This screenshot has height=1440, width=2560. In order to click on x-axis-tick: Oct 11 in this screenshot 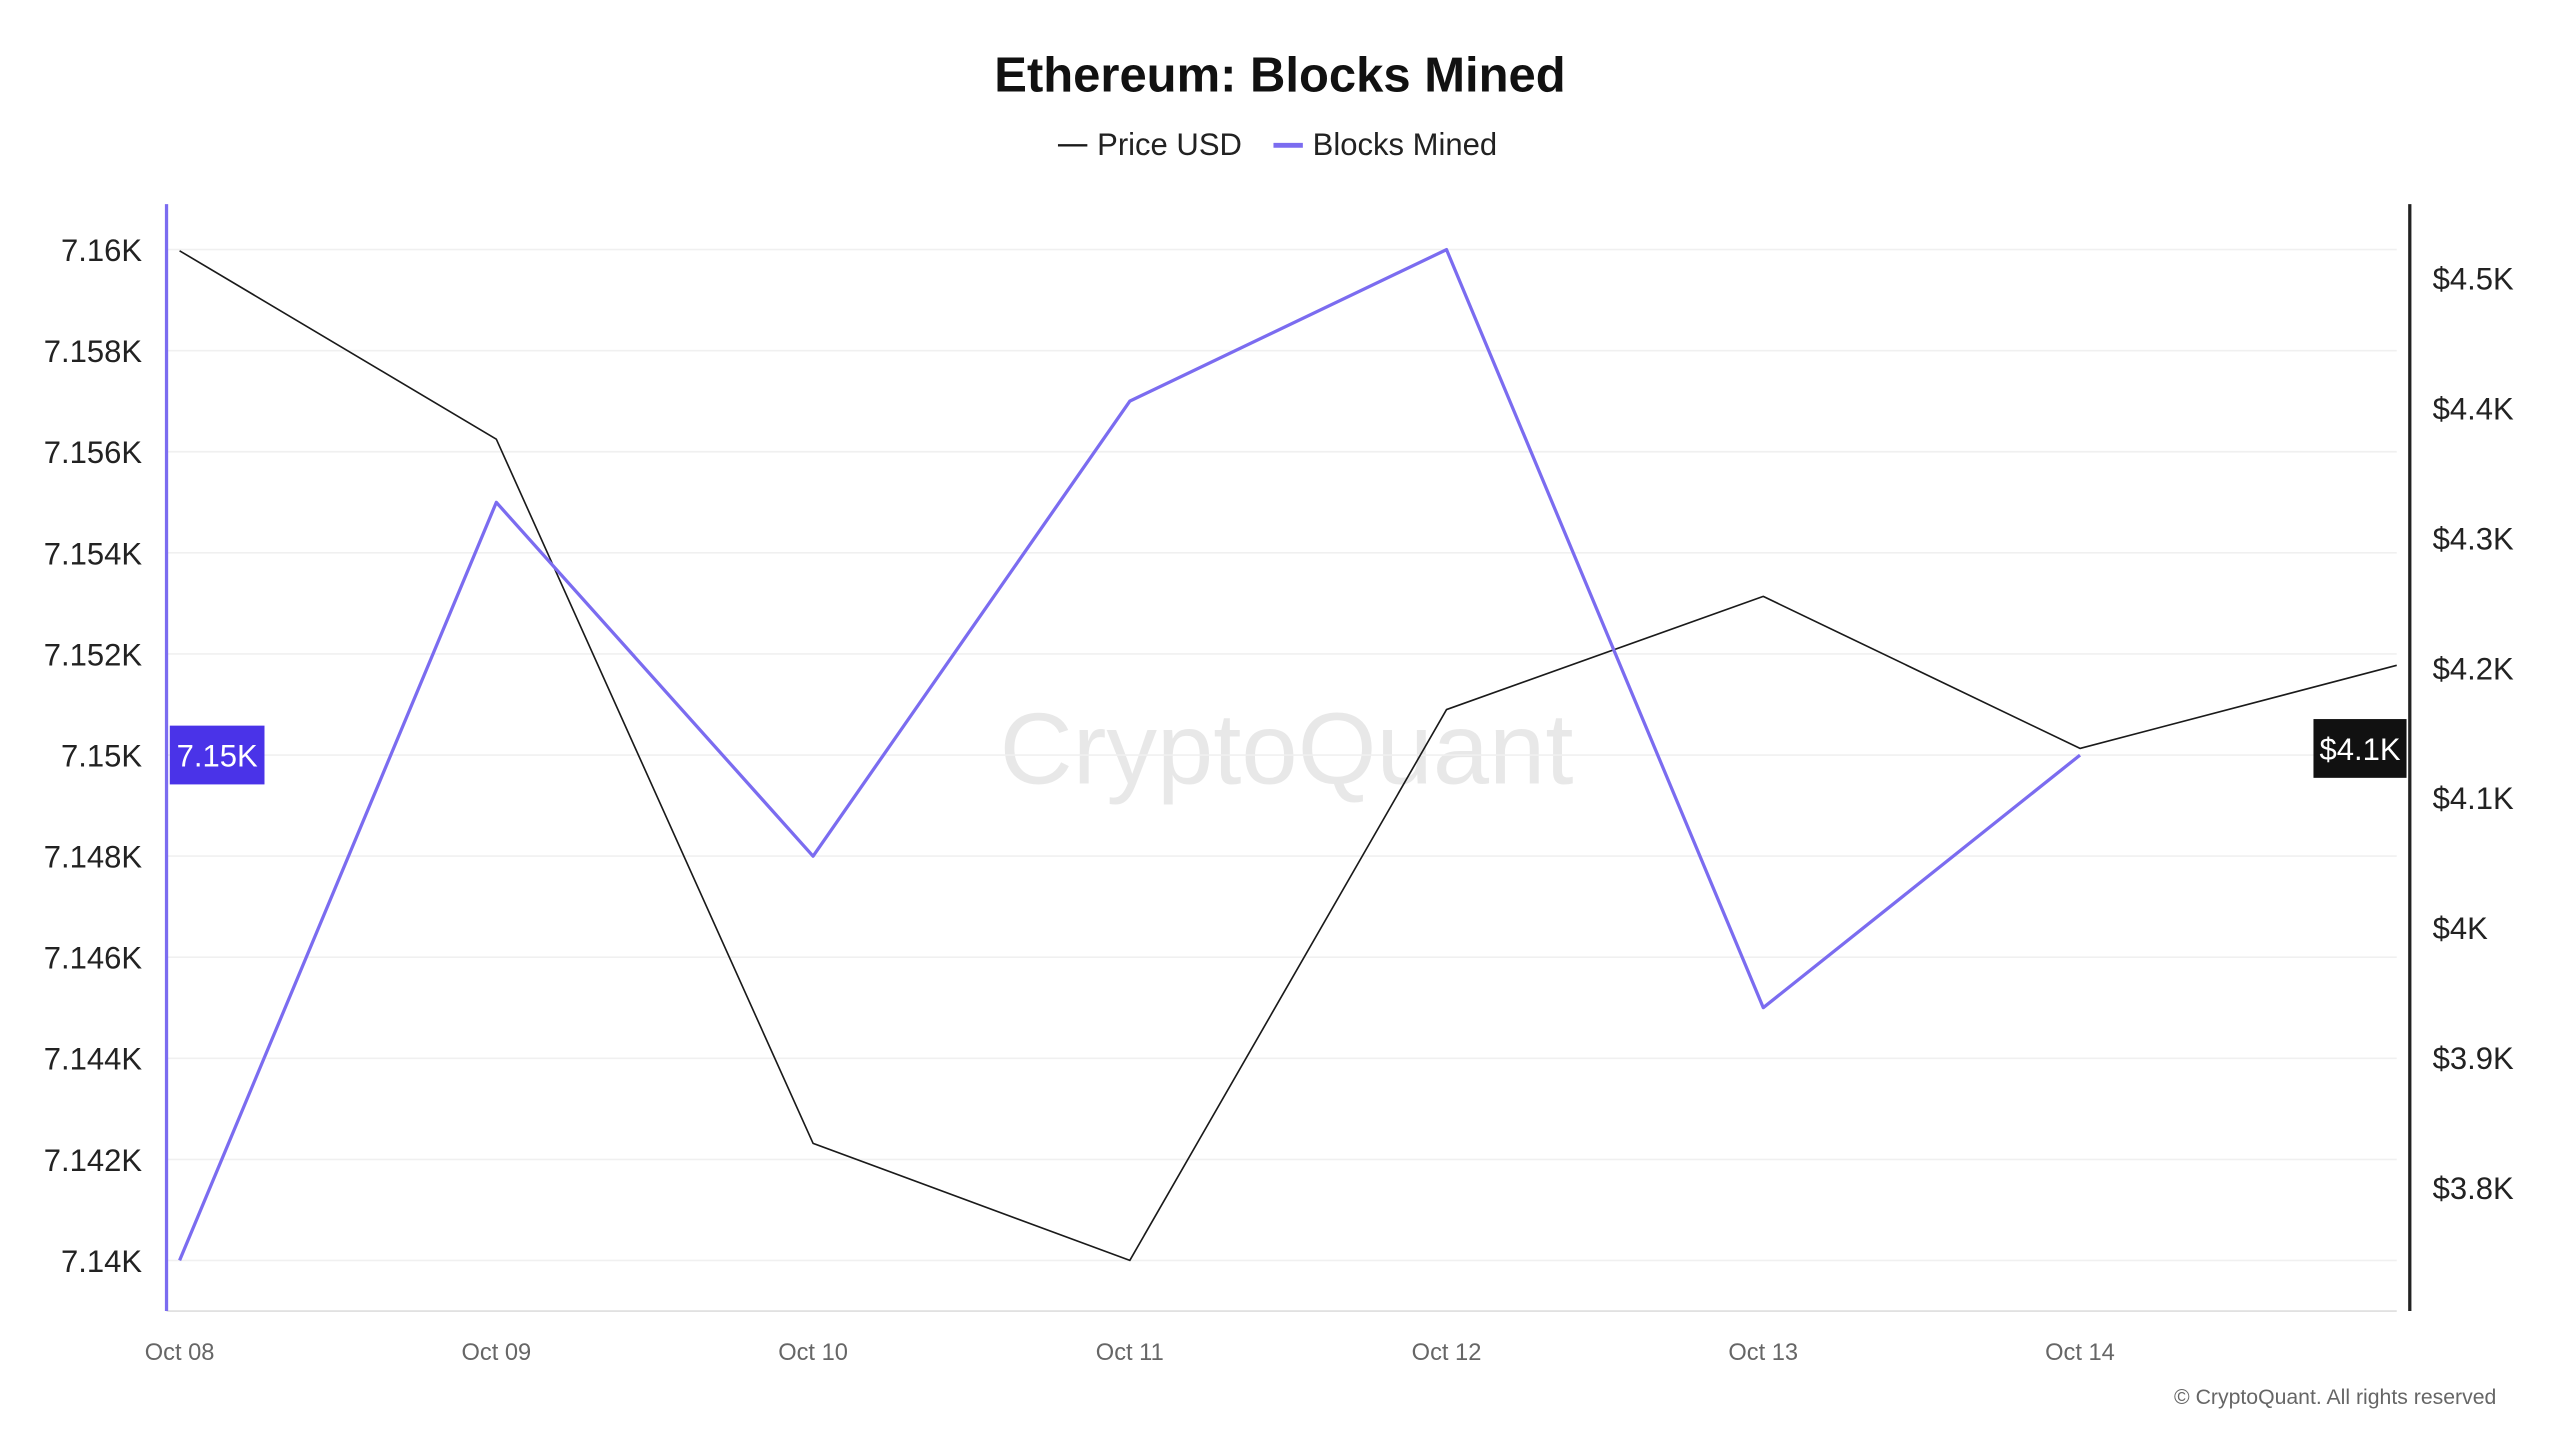, I will do `click(1130, 1353)`.